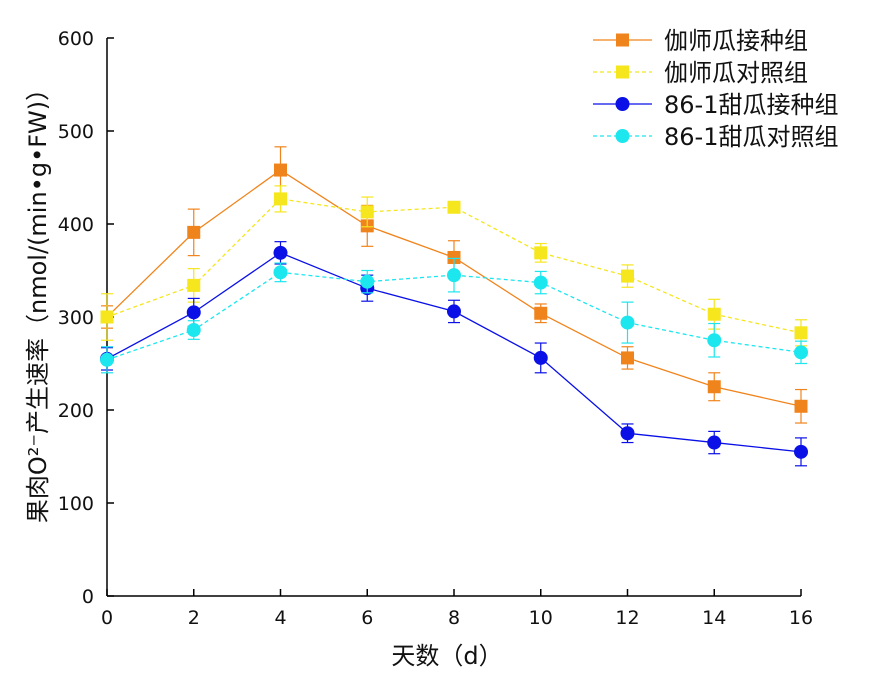  Describe the element at coordinates (280, 618) in the screenshot. I see `x-tick-label: 4` at that location.